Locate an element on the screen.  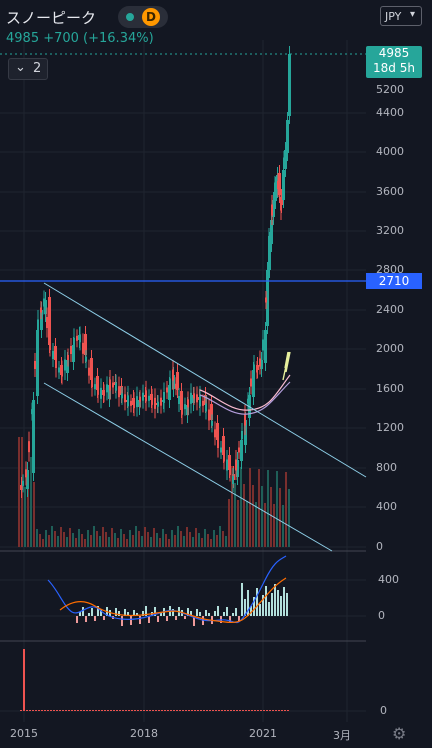
gear-icon: ⚙ is located at coordinates (399, 733).